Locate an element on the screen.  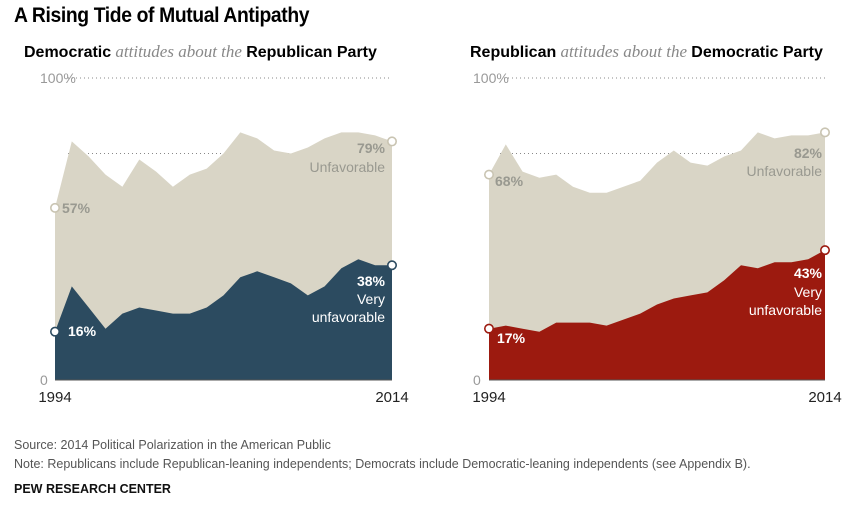
right-label-end-very-unfavorable: 43% is located at coordinates (808, 273).